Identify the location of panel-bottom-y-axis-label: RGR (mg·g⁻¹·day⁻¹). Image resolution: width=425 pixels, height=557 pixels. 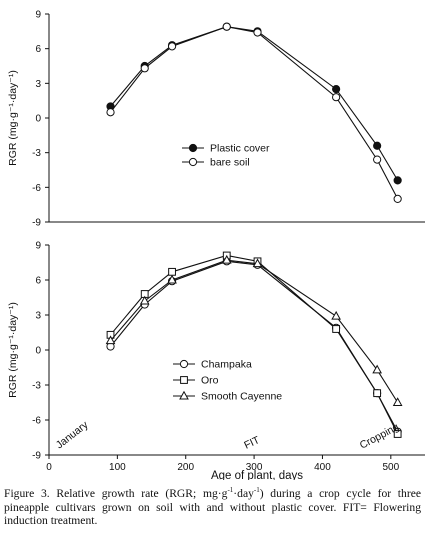
(13, 350).